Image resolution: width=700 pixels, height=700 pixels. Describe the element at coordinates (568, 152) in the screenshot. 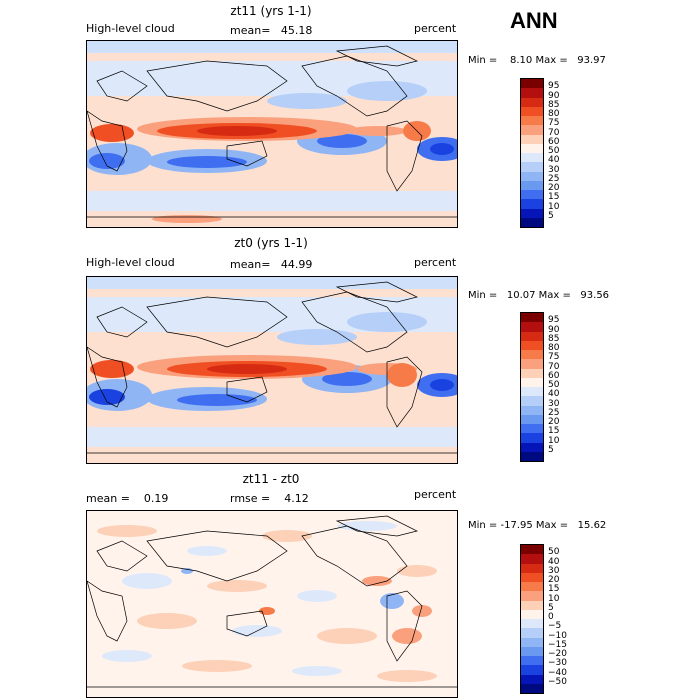

I see `panel-1-colorbar-labels: 95 90 85 80 75 70 60 50 40 30 25 20 15 10 5` at that location.